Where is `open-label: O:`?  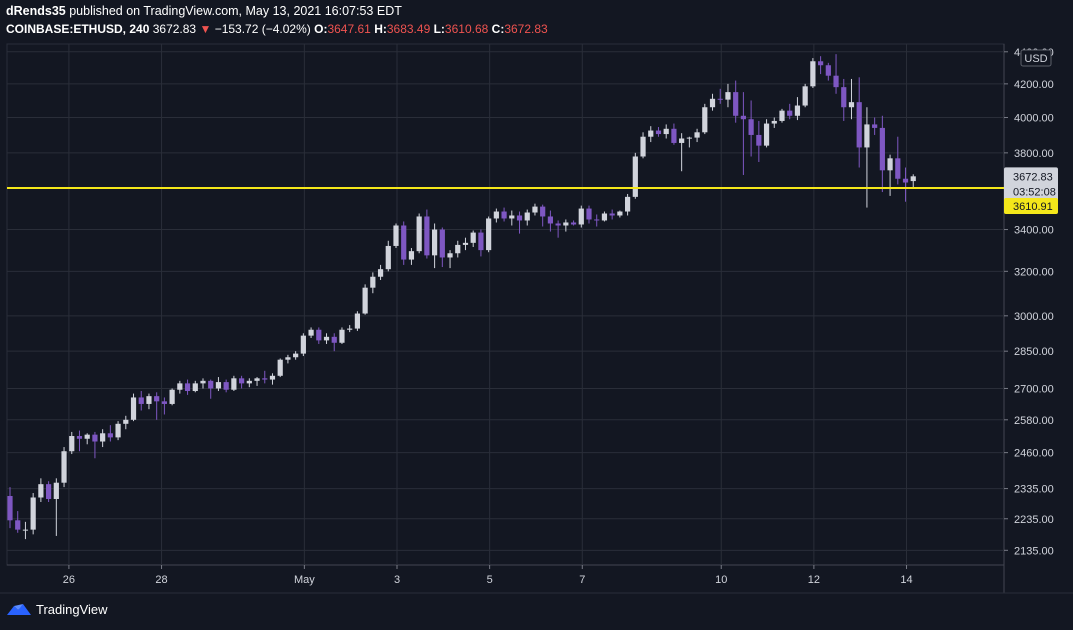 open-label: O: is located at coordinates (321, 29).